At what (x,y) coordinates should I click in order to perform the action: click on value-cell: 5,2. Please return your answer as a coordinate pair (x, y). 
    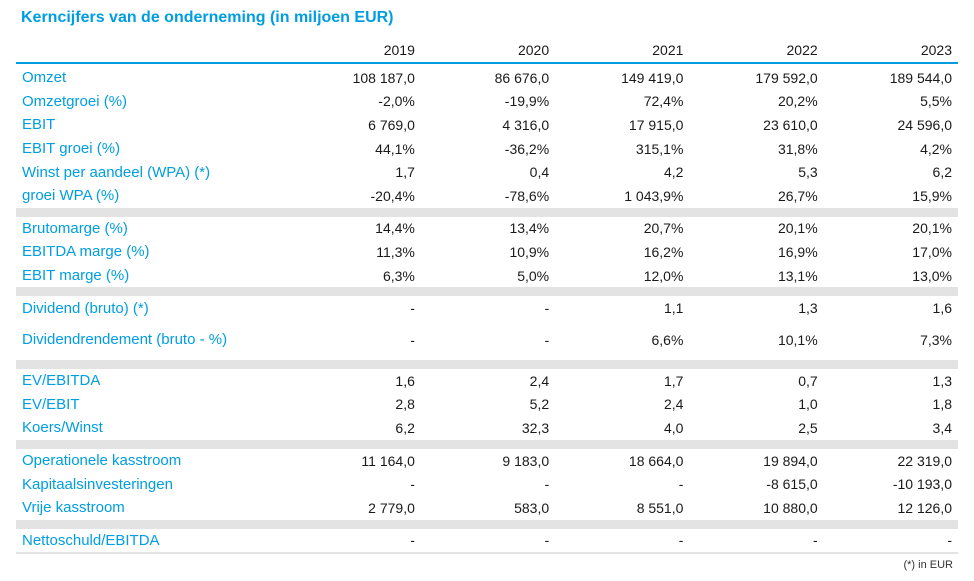
    Looking at the image, I should click on (539, 404).